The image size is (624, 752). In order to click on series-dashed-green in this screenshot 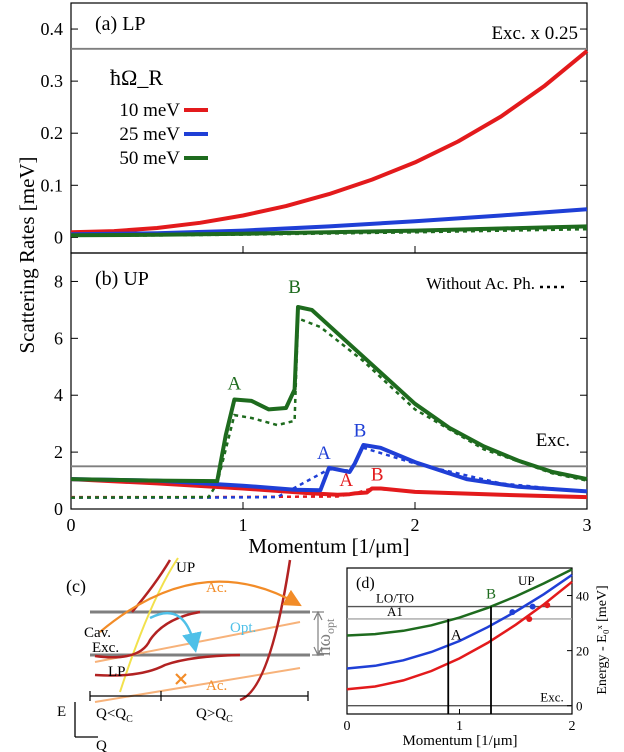, I will do `click(329, 232)`.